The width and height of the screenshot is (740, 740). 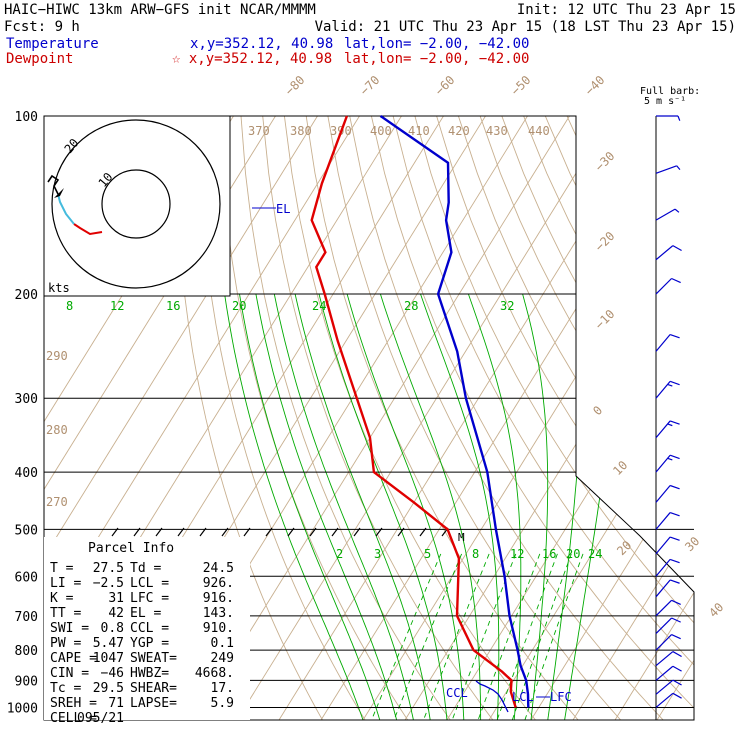 What do you see at coordinates (594, 85) in the screenshot?
I see `isotherm-label: −40` at bounding box center [594, 85].